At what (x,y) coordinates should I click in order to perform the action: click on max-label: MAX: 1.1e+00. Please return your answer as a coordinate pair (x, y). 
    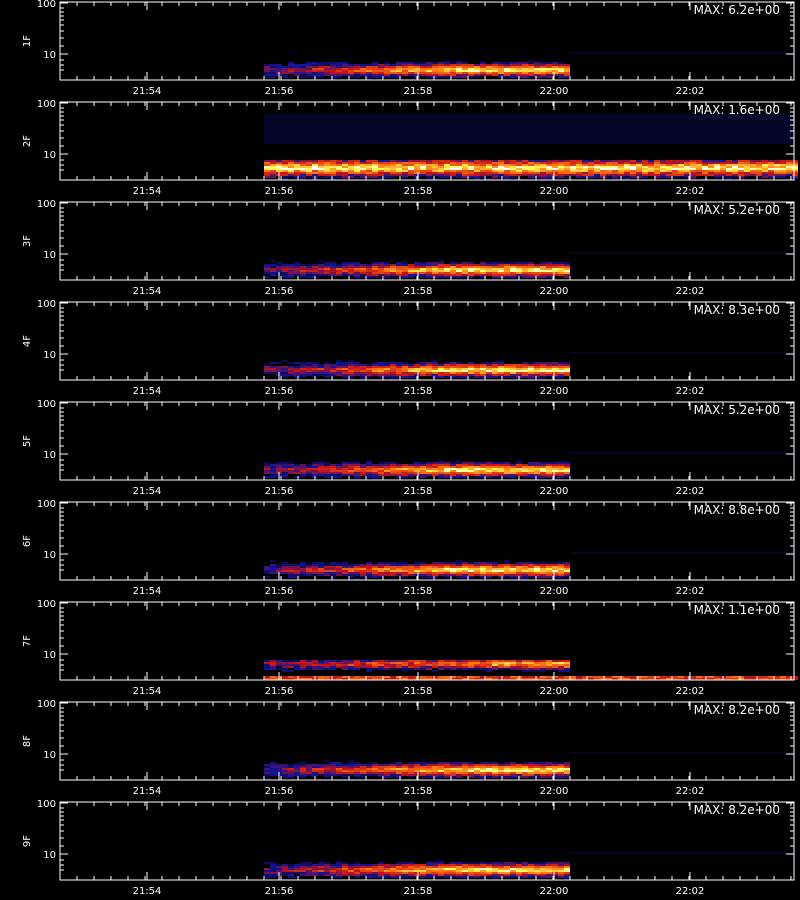
    Looking at the image, I should click on (737, 610).